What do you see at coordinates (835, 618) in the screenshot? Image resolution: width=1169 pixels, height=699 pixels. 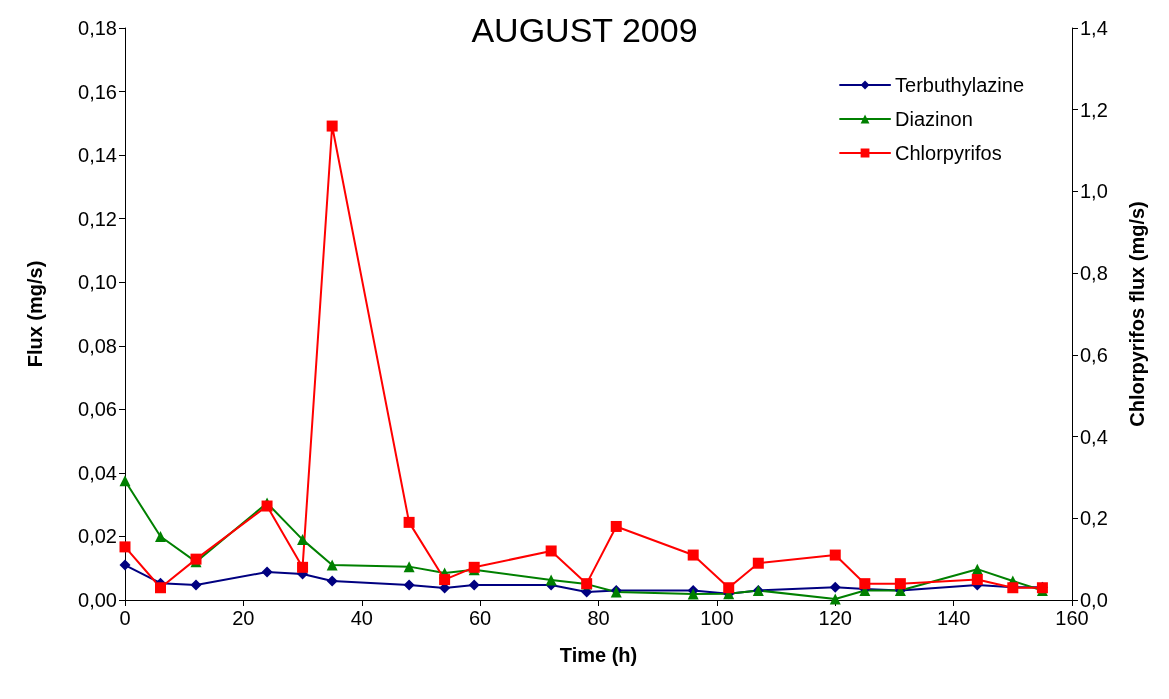 I see `x-tick-label: 120` at bounding box center [835, 618].